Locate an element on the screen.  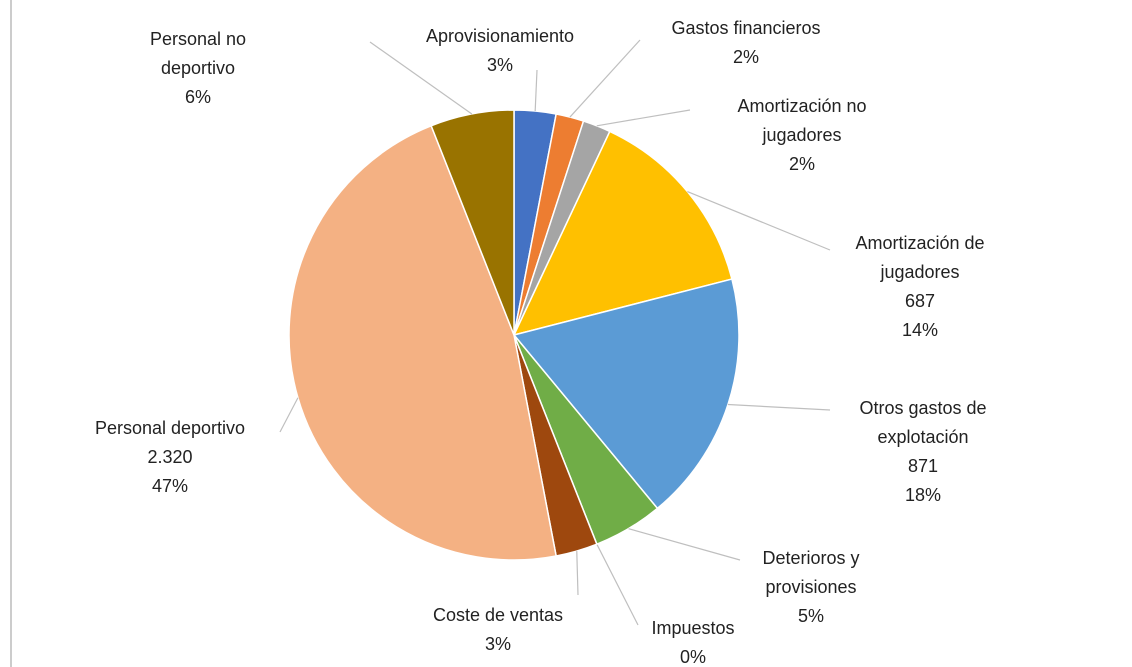
category-label: Coste de ventas is located at coordinates (498, 615).